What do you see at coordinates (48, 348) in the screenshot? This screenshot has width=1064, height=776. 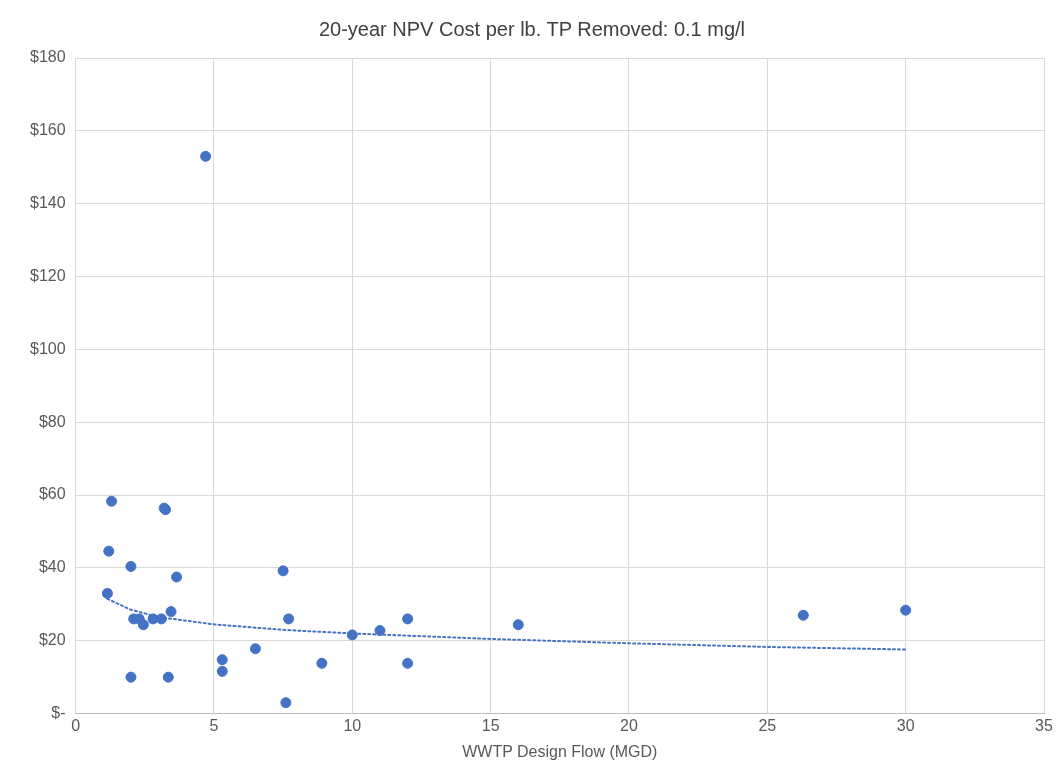 I see `y-tick-label: $100` at bounding box center [48, 348].